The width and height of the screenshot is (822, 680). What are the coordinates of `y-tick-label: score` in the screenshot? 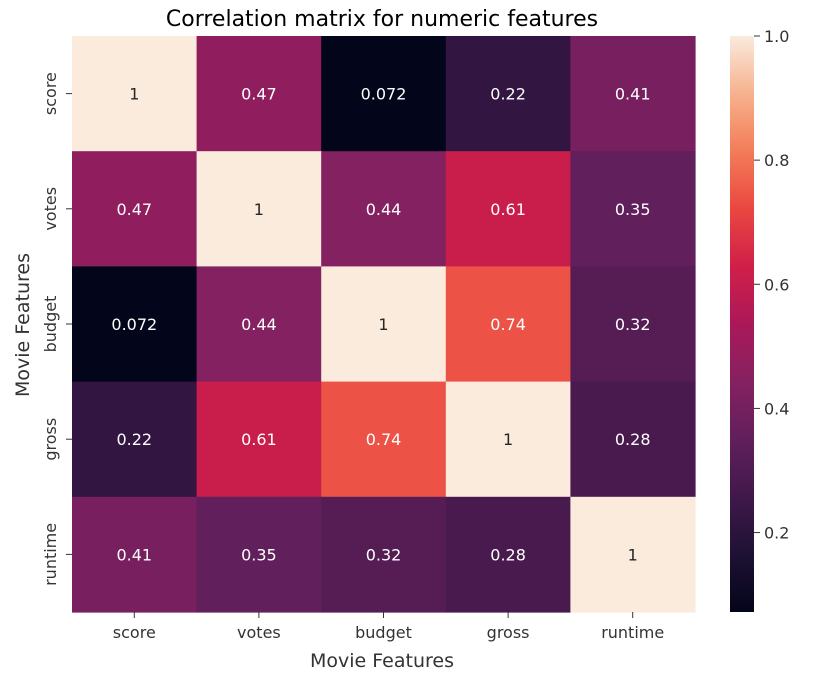 It's located at (50, 93).